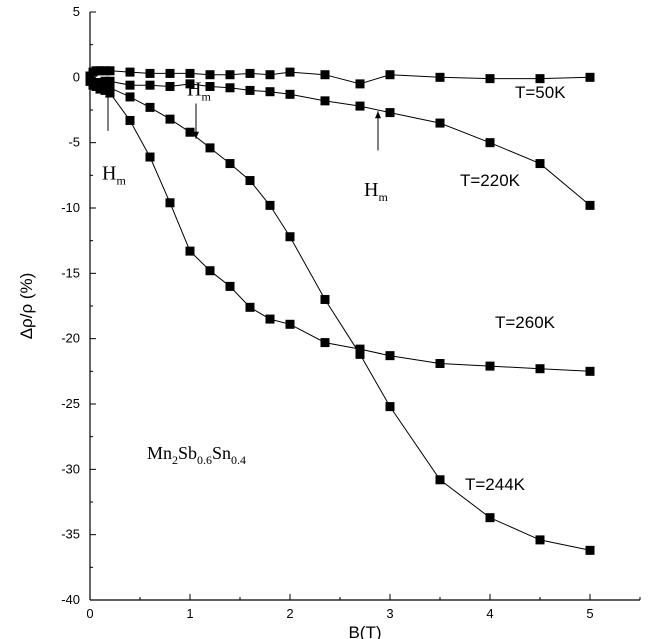 This screenshot has height=639, width=650. I want to click on annotations: Hm Hm Hm, so click(245, 142).